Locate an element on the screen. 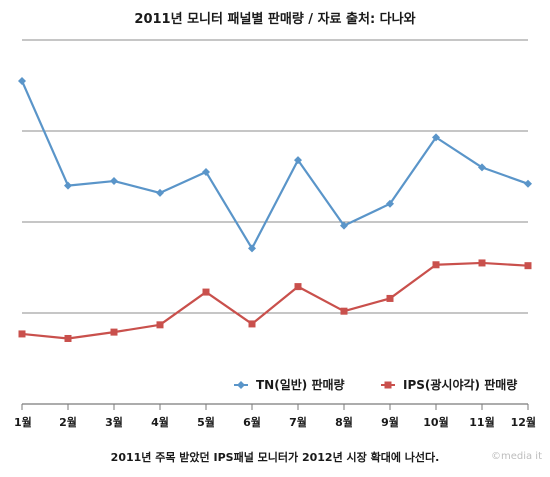 This screenshot has width=550, height=477. legend-label: IPS(광시야각) 판매량 is located at coordinates (460, 384).